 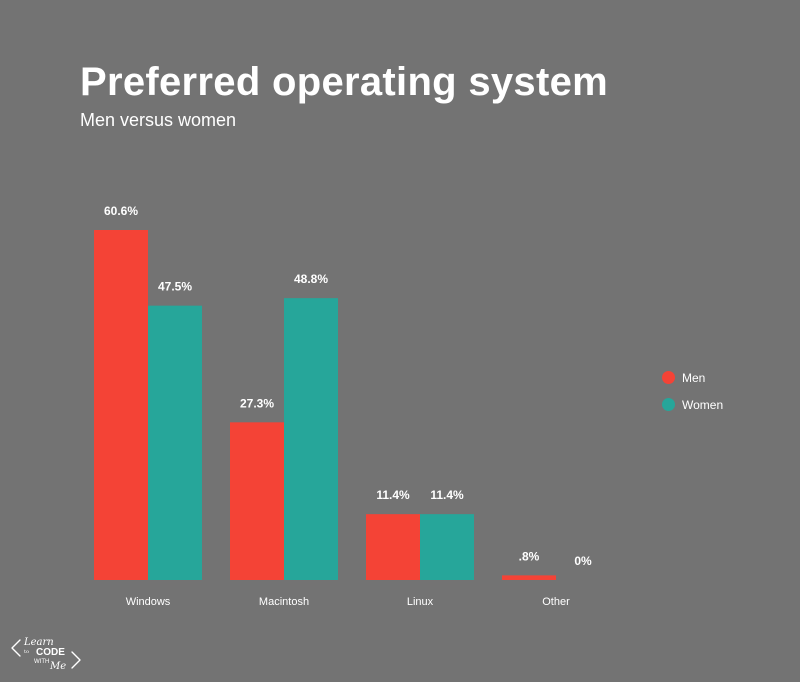 What do you see at coordinates (703, 404) in the screenshot?
I see `legend-label-women: Women` at bounding box center [703, 404].